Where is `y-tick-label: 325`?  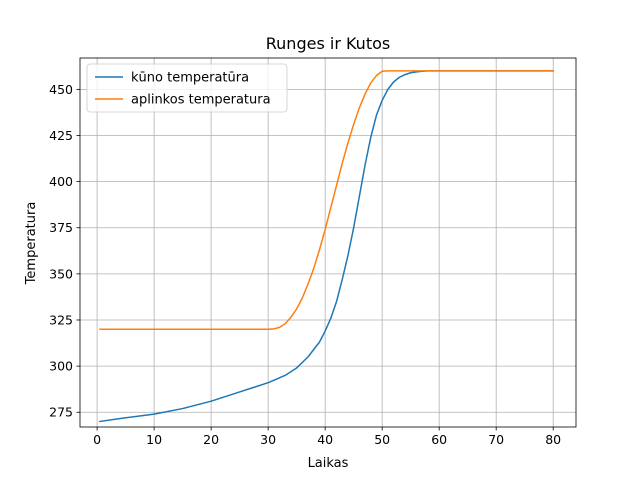 y-tick-label: 325 is located at coordinates (61, 319).